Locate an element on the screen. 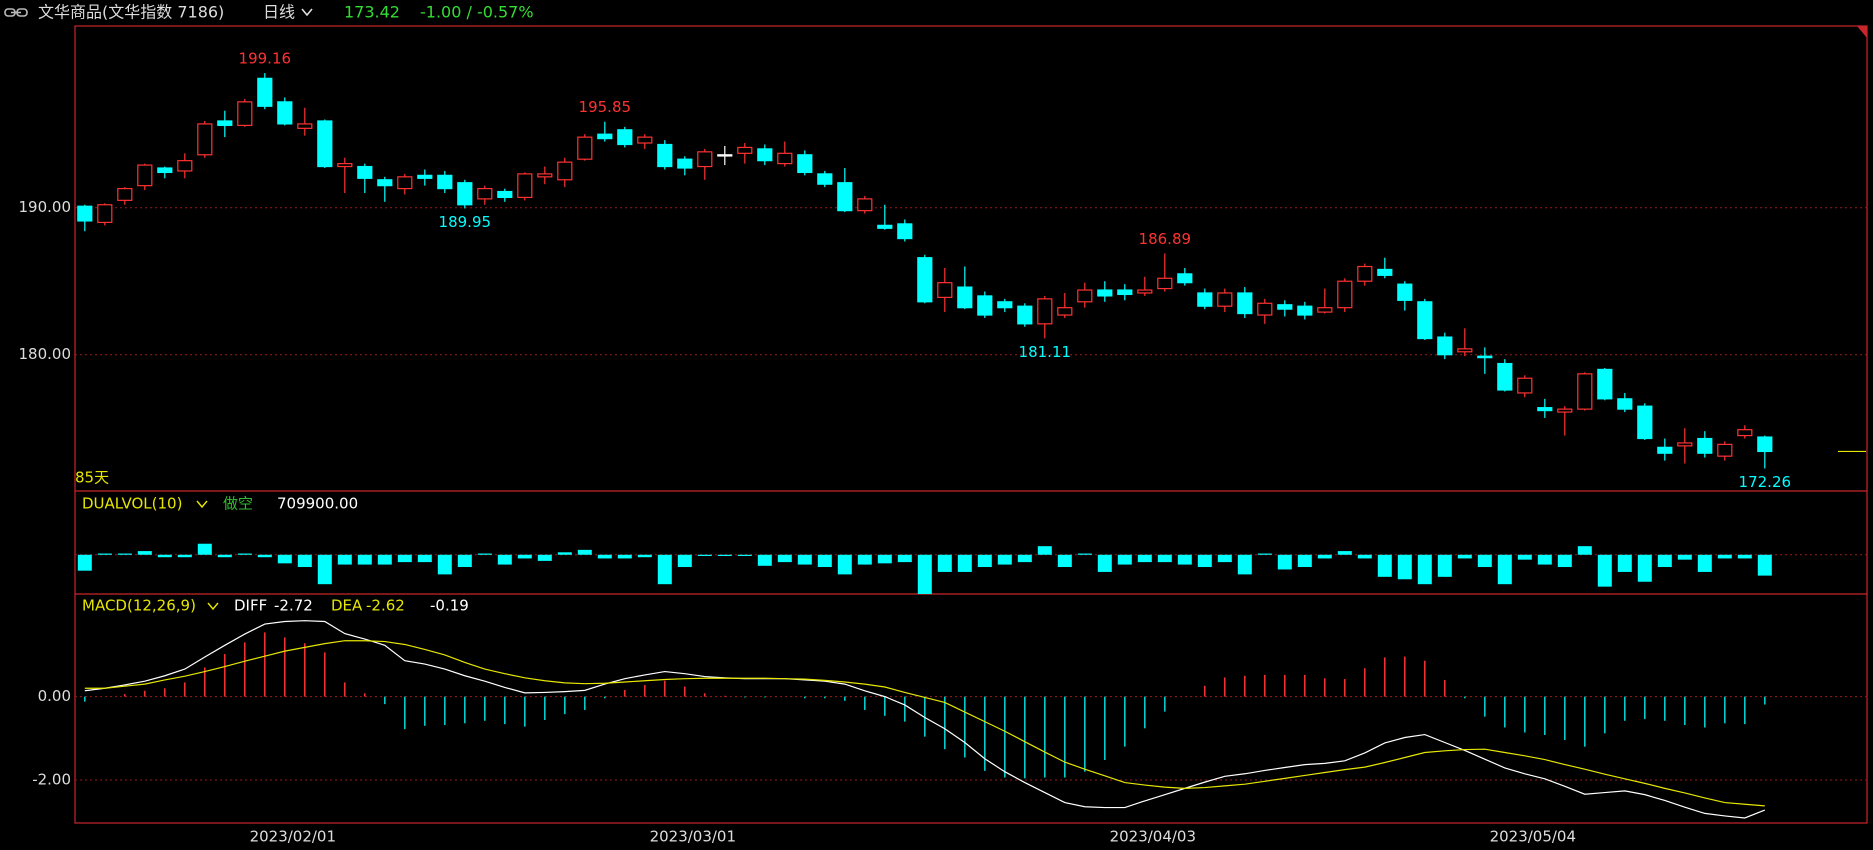 The width and height of the screenshot is (1873, 850). volume-chevron is located at coordinates (202, 504).